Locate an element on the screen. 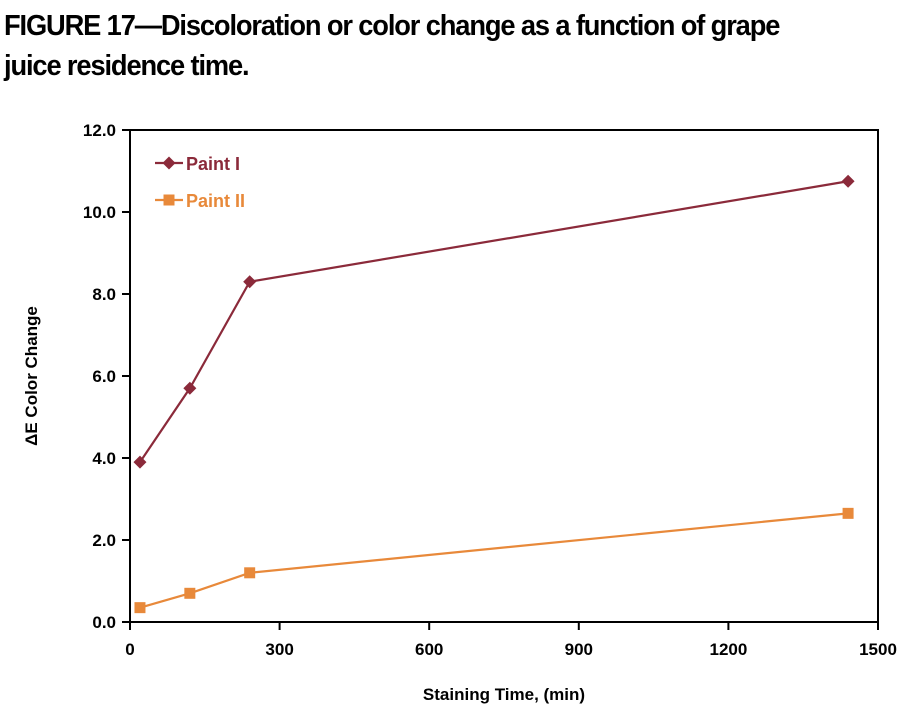 This screenshot has width=912, height=719. legend-marker-paint-i is located at coordinates (169, 163).